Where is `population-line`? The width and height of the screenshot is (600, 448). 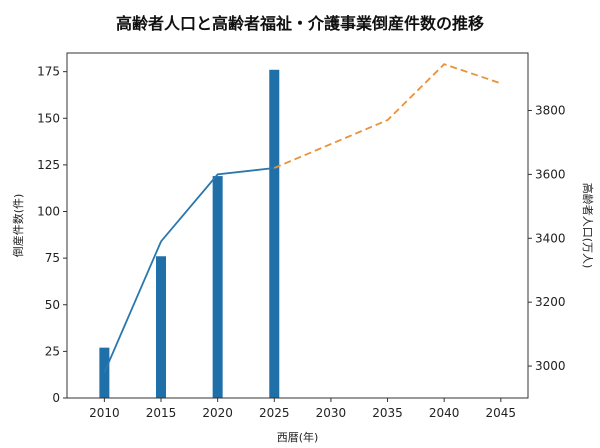
population-line is located at coordinates (189, 270).